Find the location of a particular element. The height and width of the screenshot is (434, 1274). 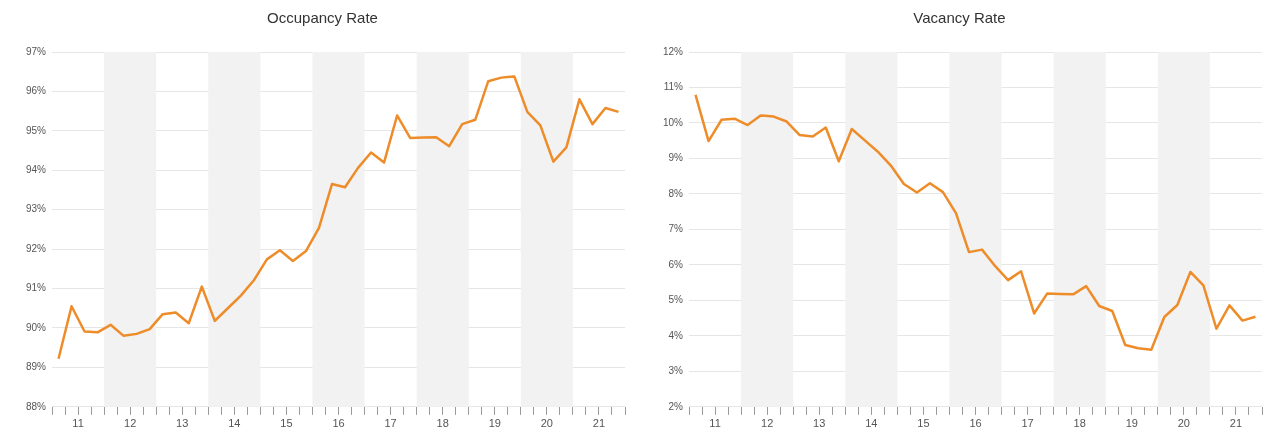

y-tick-label: 93% is located at coordinates (36, 209).